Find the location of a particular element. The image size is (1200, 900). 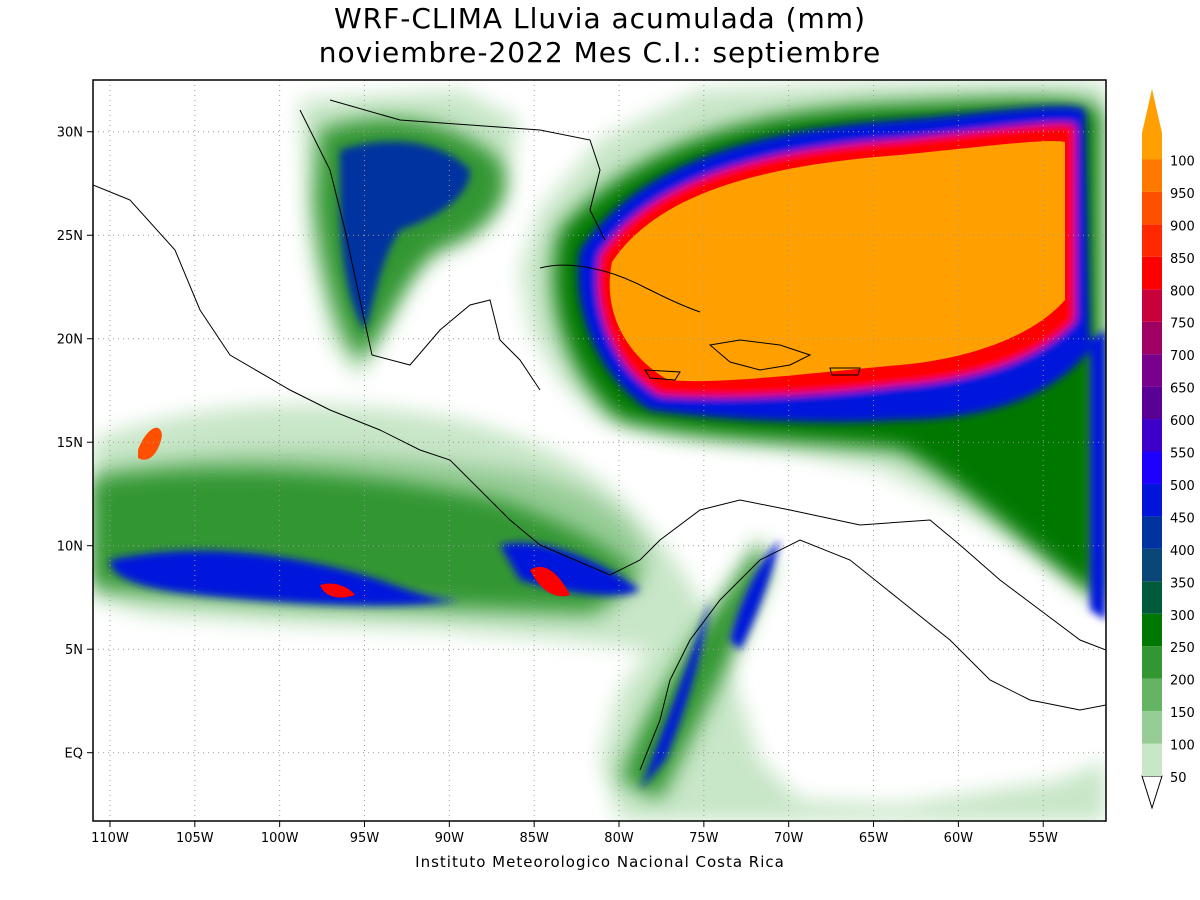

map-title-line-1: WRF-CLIMA Lluvia acumulada (mm) is located at coordinates (600, 18).